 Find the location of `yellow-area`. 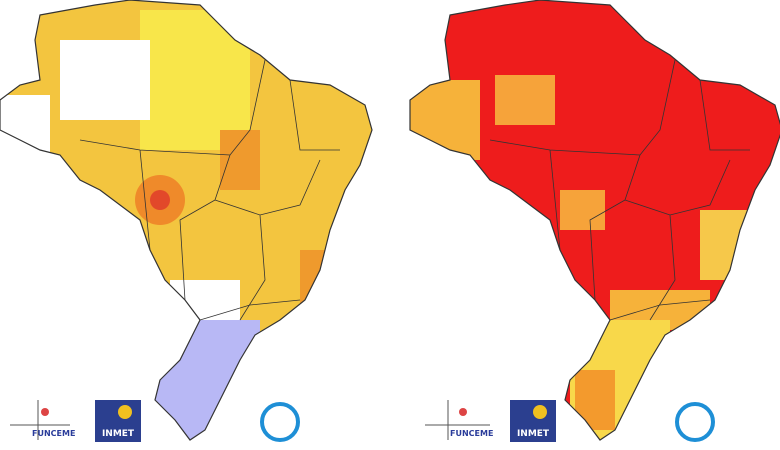

yellow-area is located at coordinates (195, 80).